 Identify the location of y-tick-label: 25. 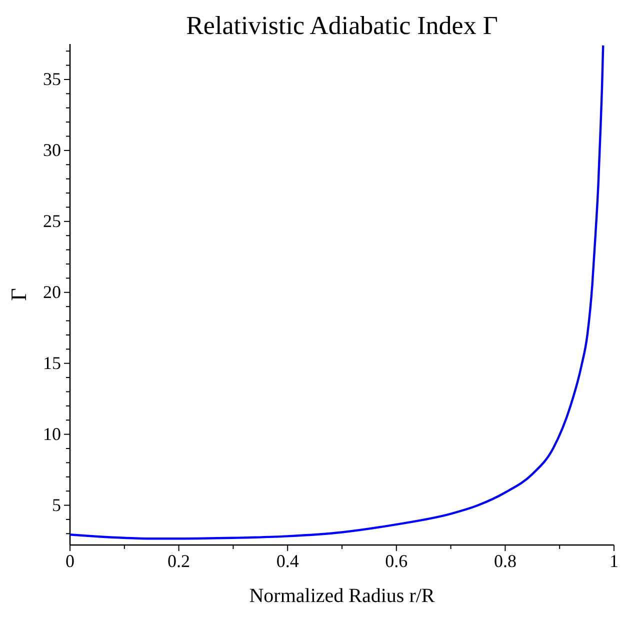
(52, 221).